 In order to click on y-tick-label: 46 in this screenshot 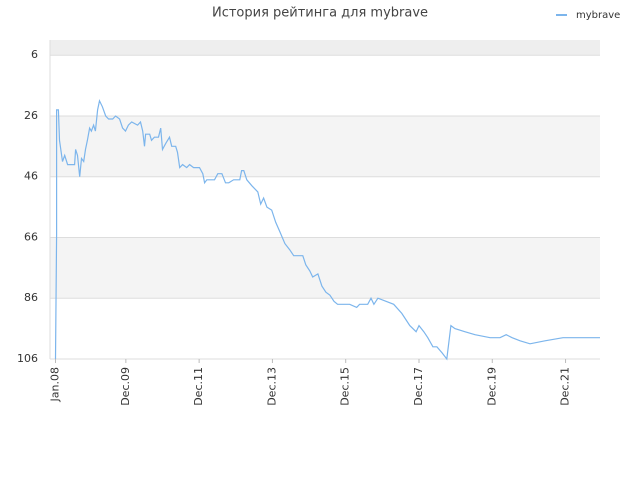, I will do `click(31, 176)`.